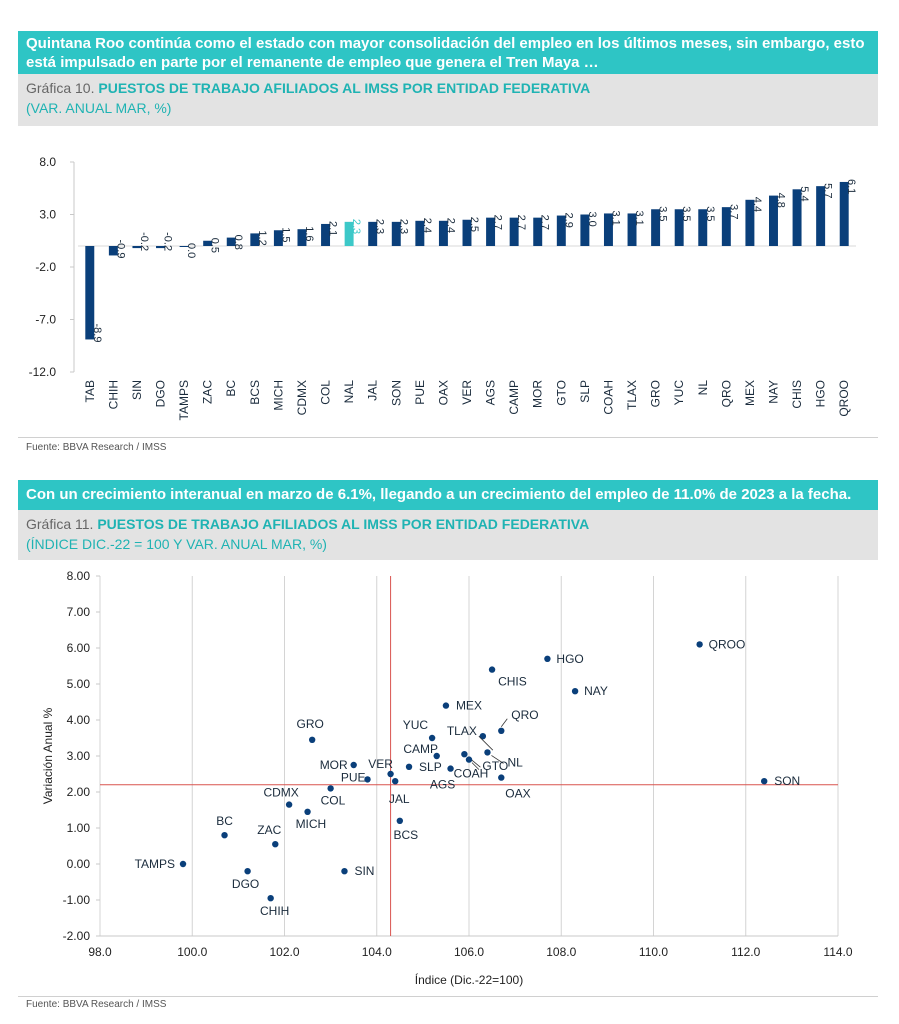  I want to click on x-tick-label: 114.0, so click(837, 952).